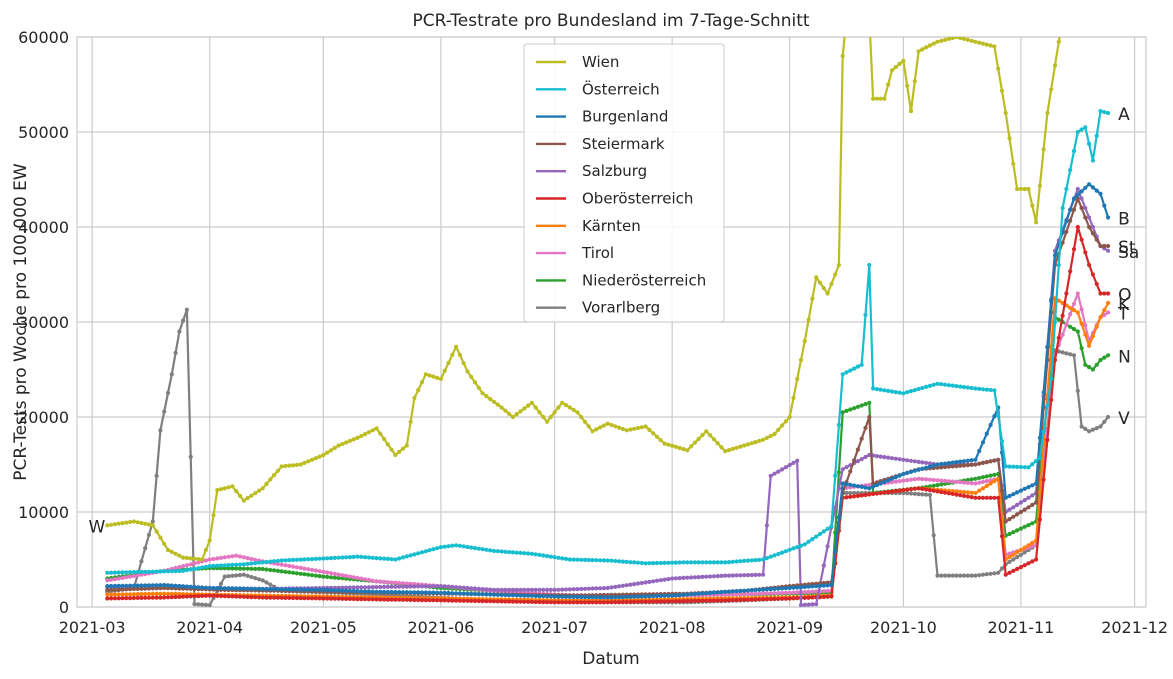 The width and height of the screenshot is (1173, 679). Describe the element at coordinates (600, 62) in the screenshot. I see `legend-label: Wien` at that location.